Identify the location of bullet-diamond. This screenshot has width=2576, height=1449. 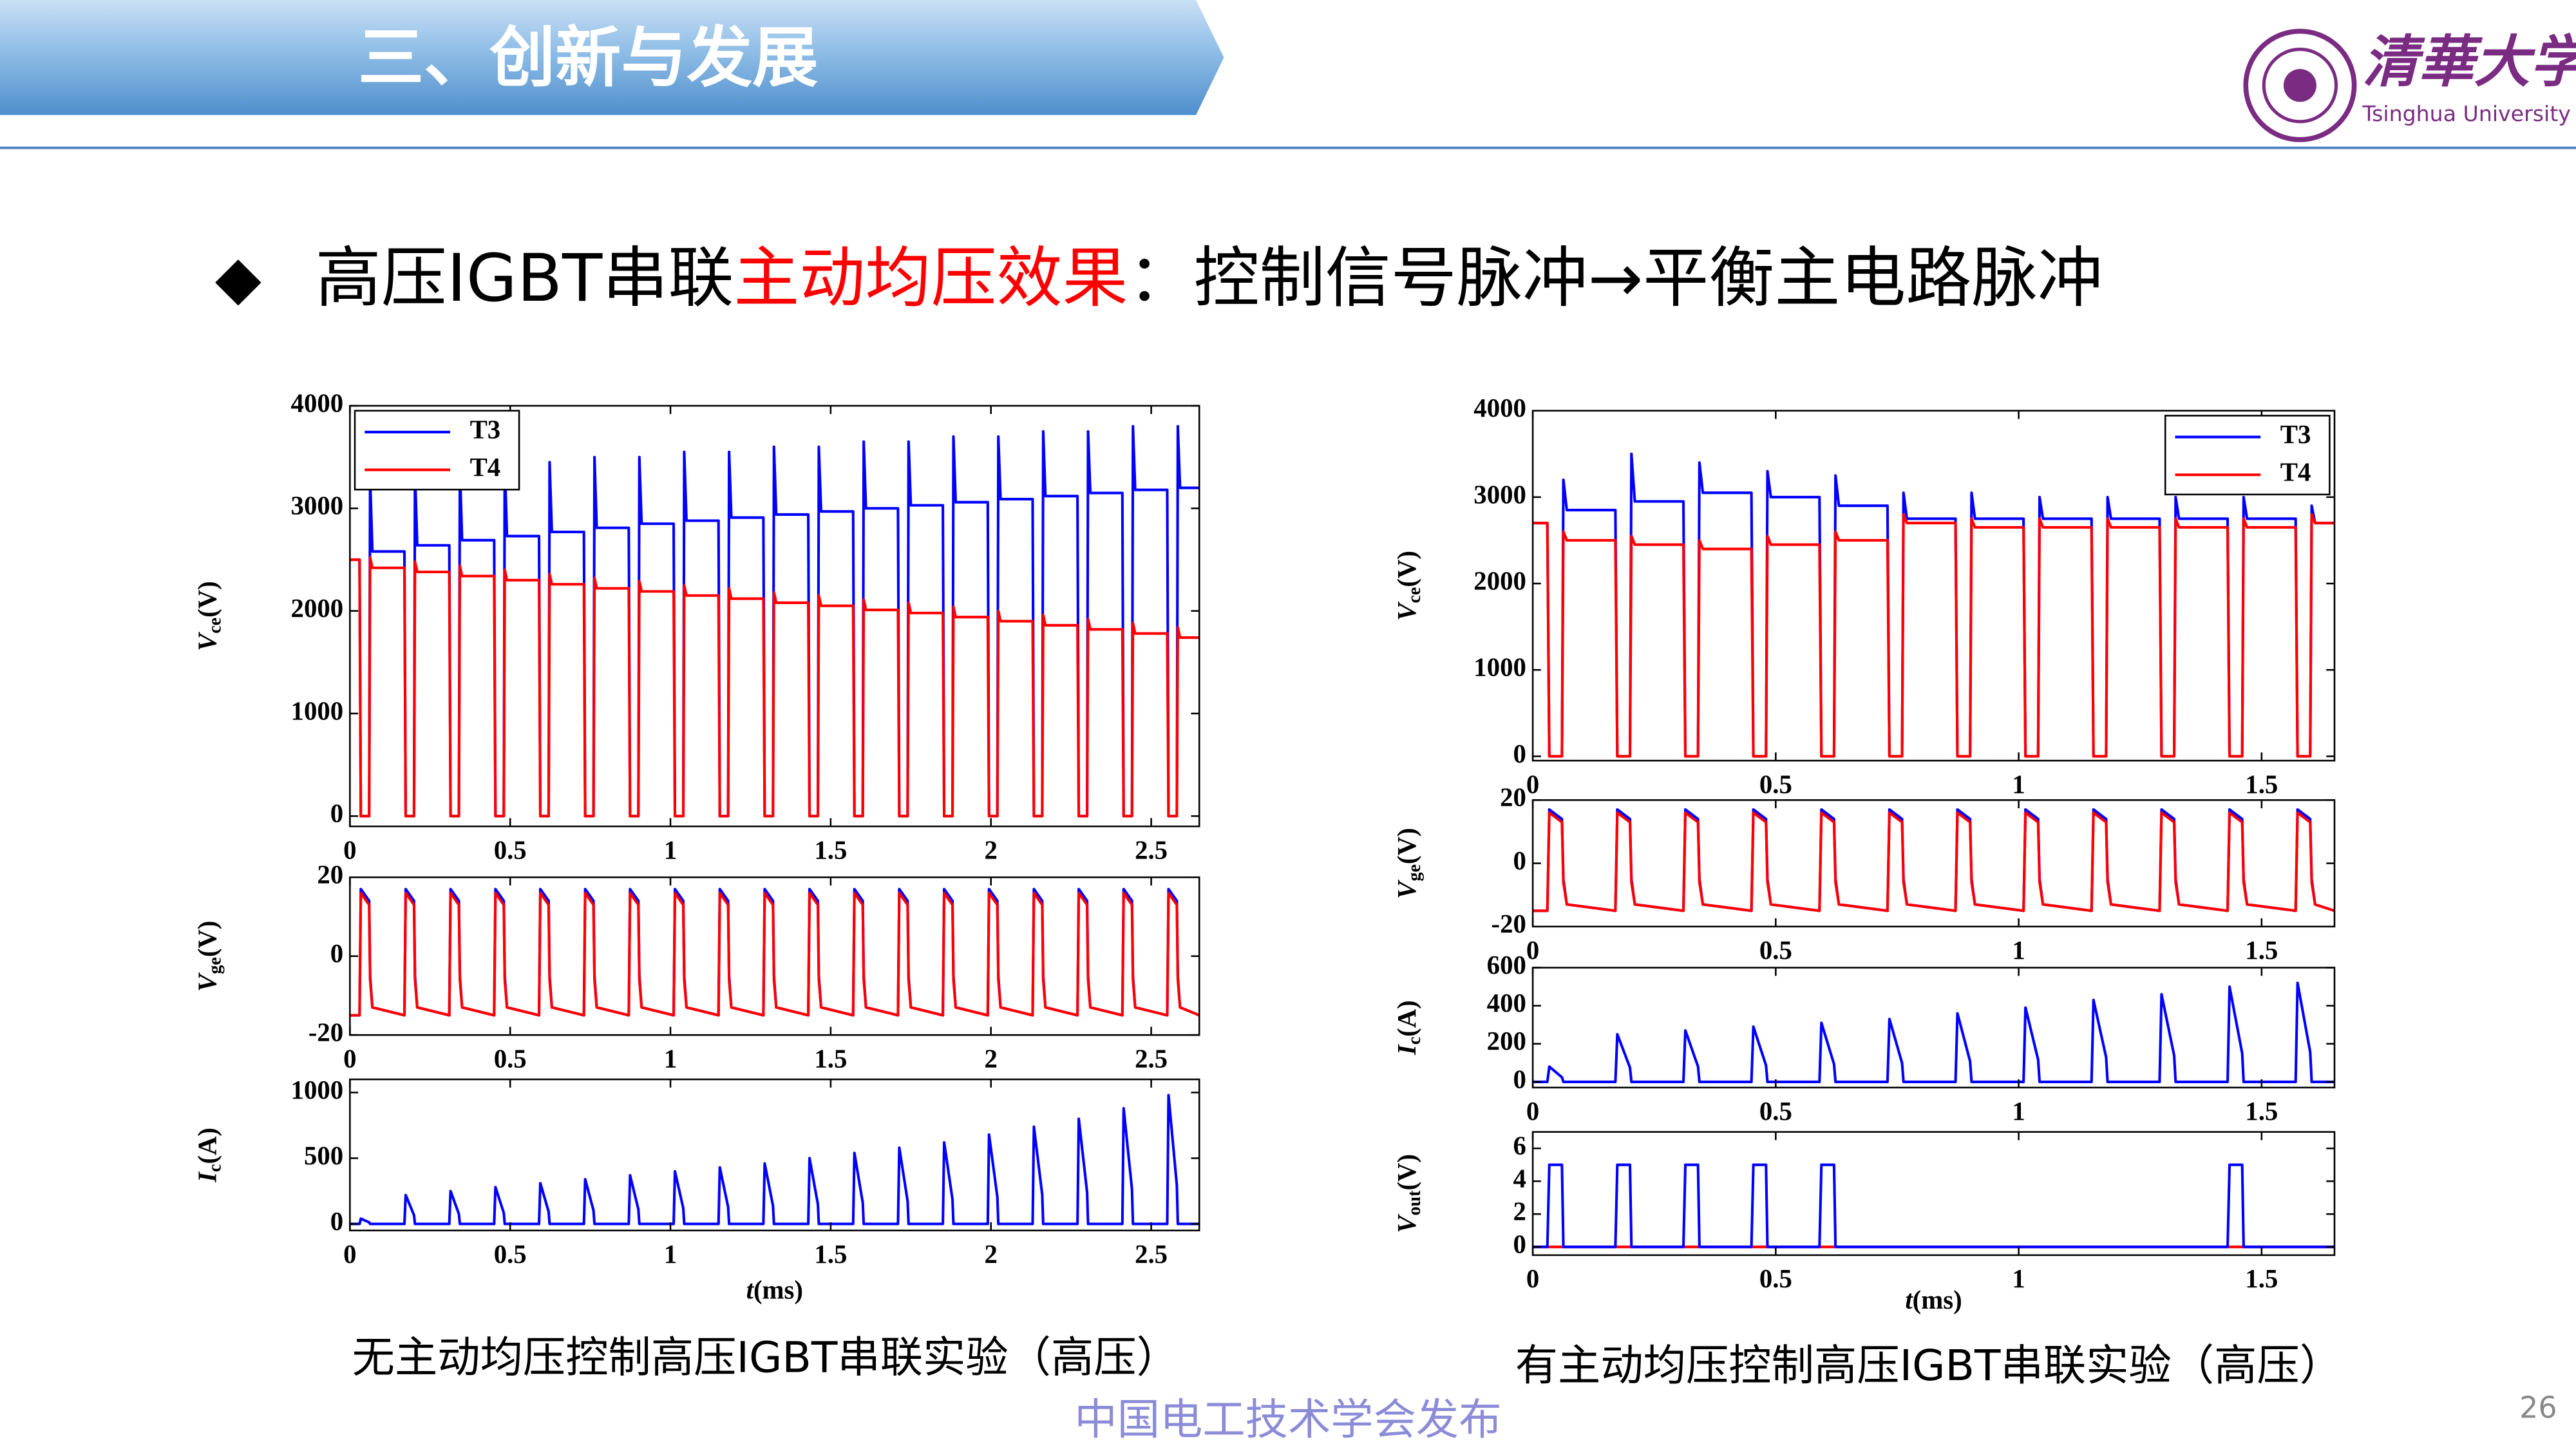
(238, 283).